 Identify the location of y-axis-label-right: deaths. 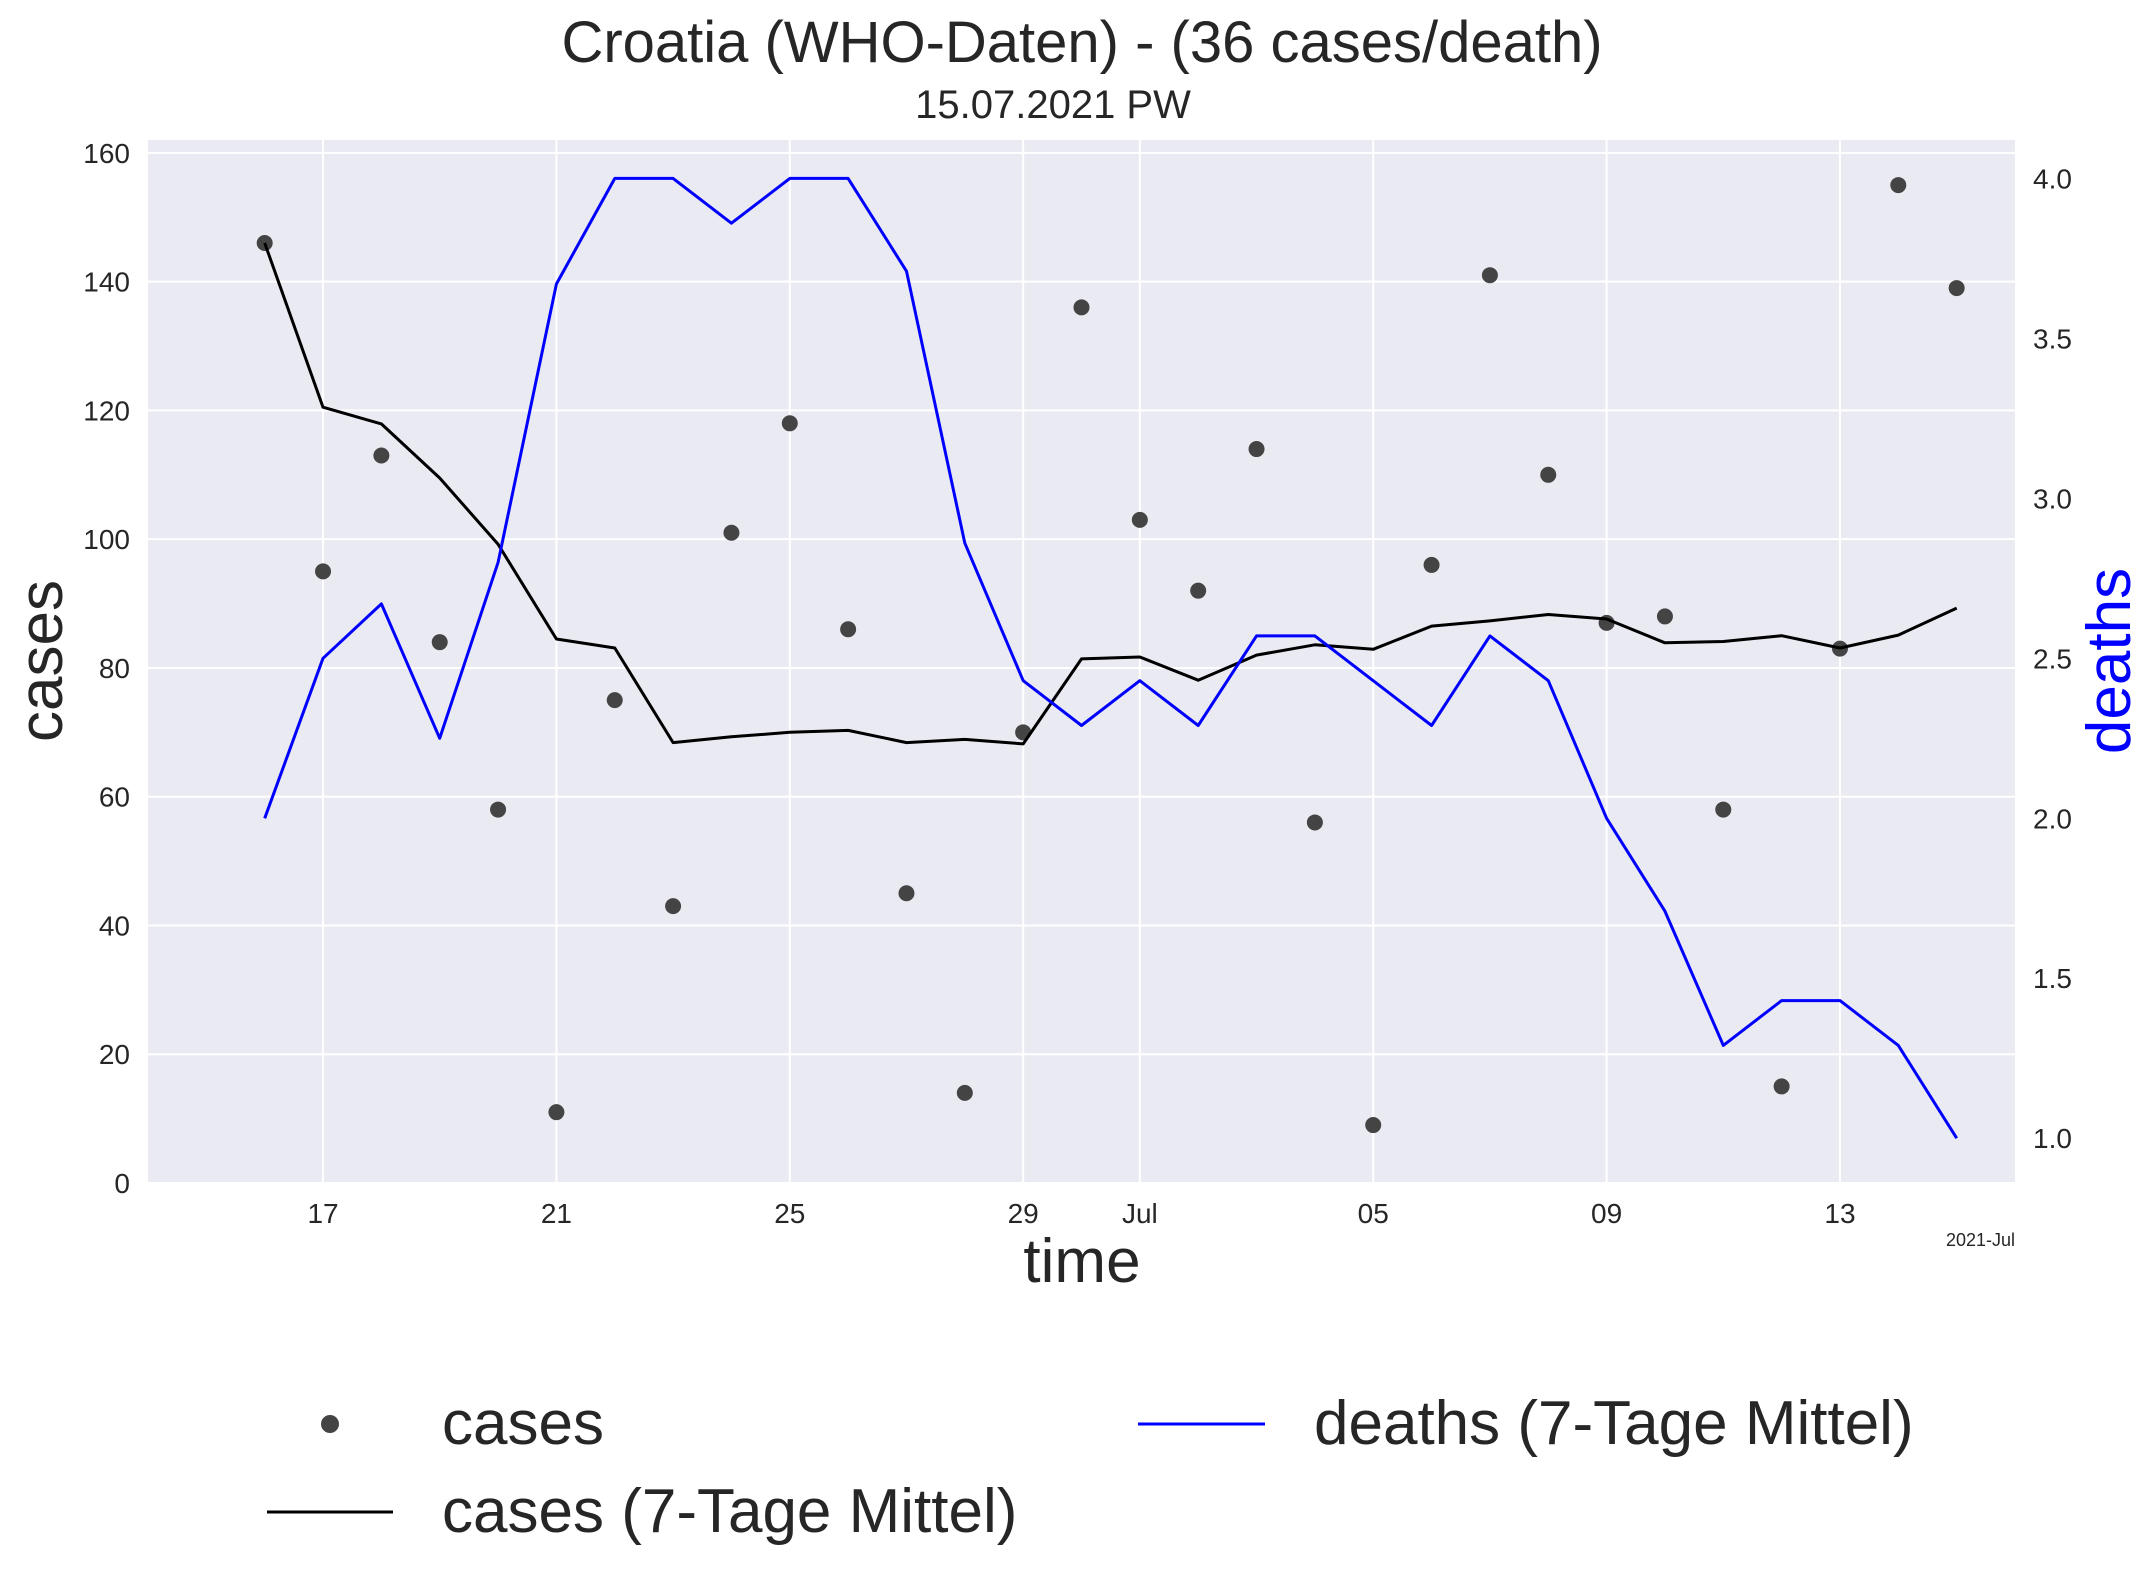
(2109, 661).